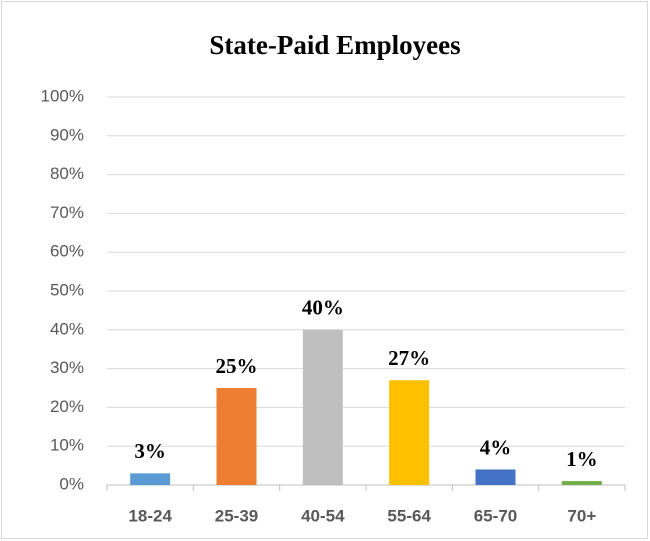  What do you see at coordinates (496, 447) in the screenshot?
I see `value-label: 4%` at bounding box center [496, 447].